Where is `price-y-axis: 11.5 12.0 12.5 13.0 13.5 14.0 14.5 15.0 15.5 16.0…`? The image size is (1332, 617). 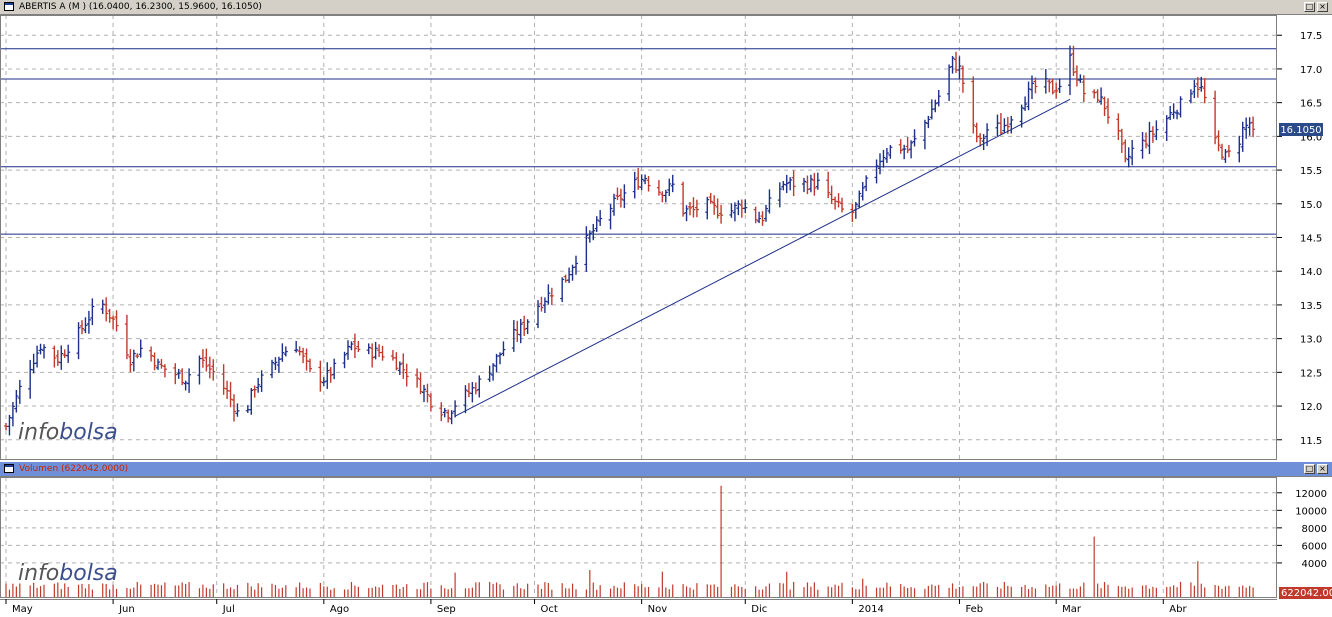
price-y-axis: 11.5 12.0 12.5 13.0 13.5 14.0 14.5 15.0 15.5 16.0… is located at coordinates (1299, 239).